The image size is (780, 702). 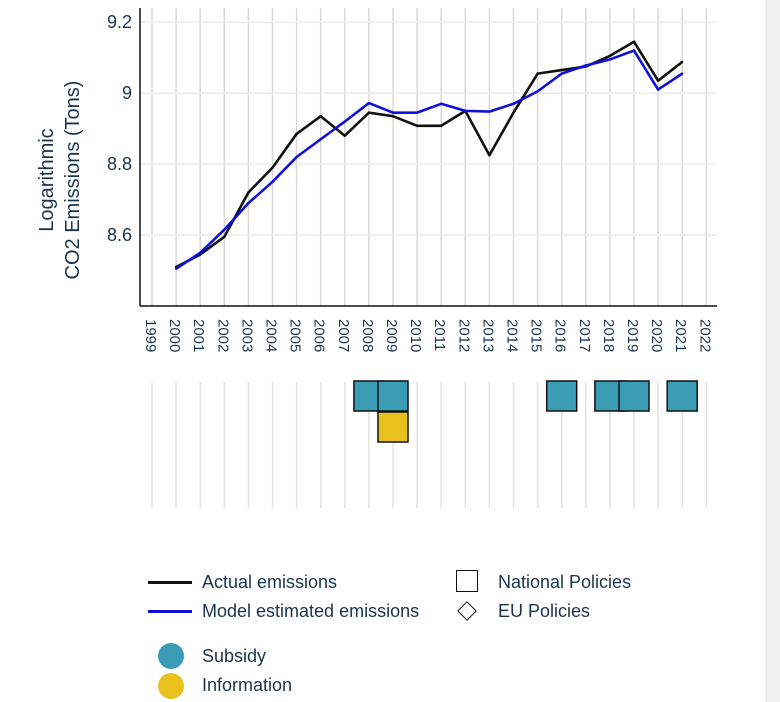 I want to click on model-point-2011, so click(x=441, y=103).